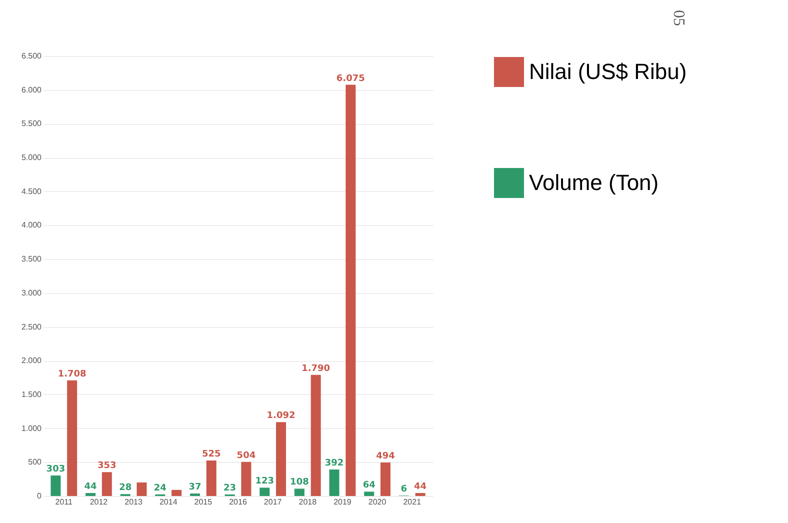 The image size is (788, 523). I want to click on data-label: 6, so click(404, 489).